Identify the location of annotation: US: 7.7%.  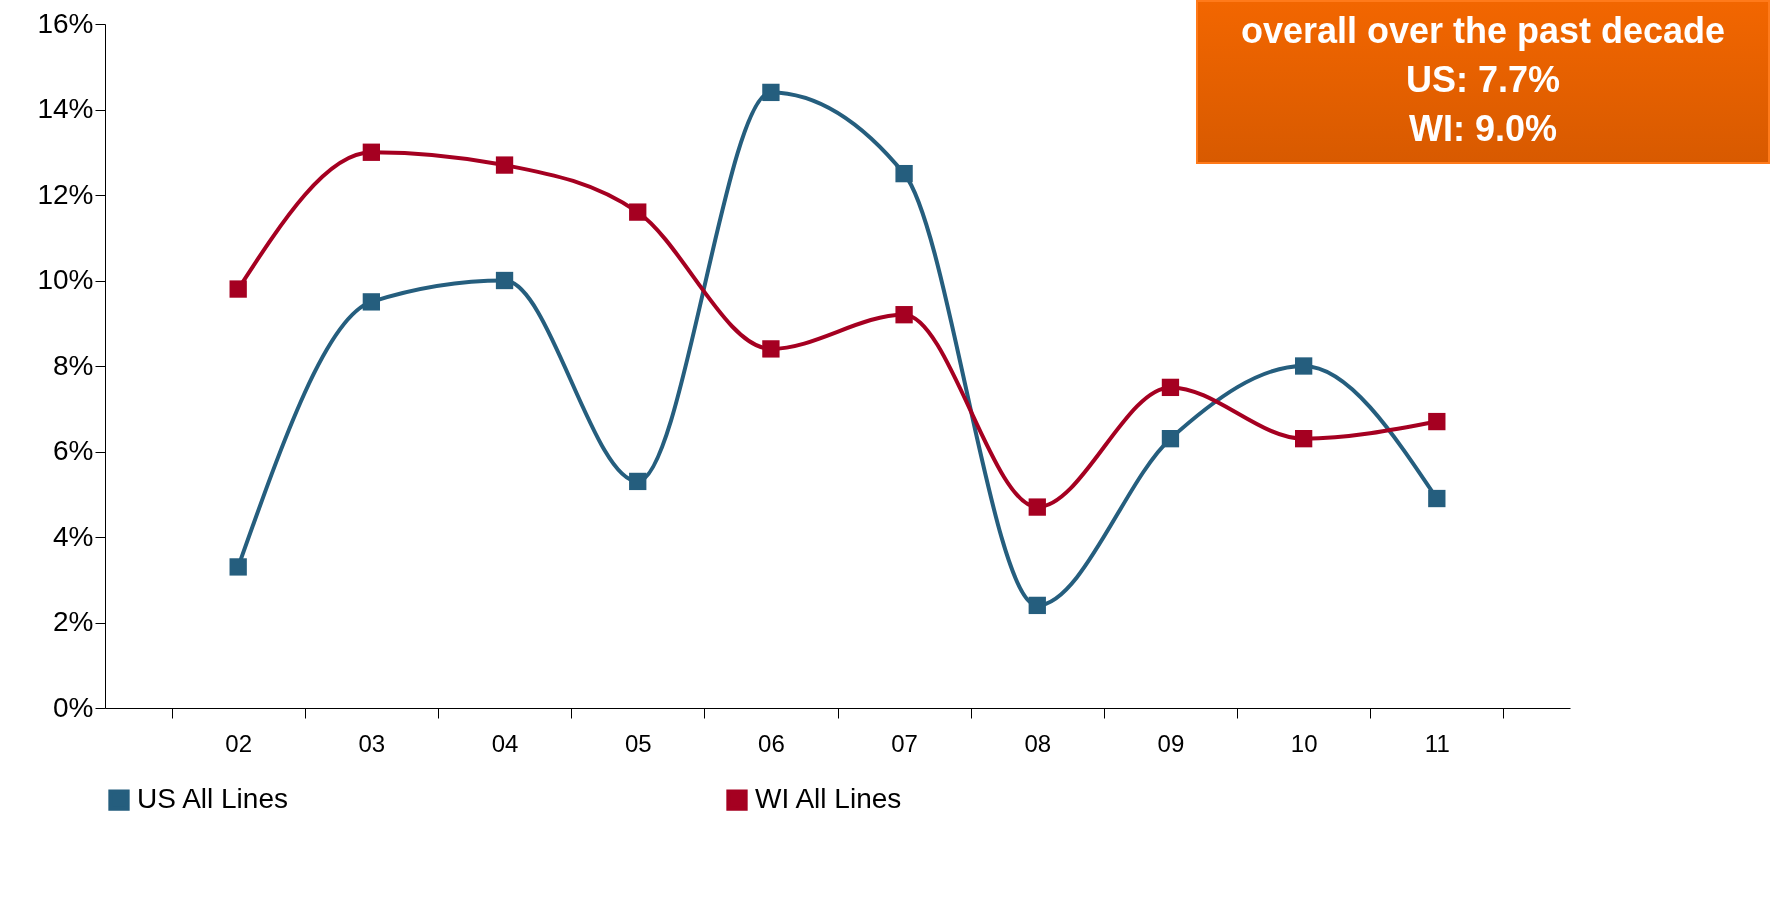
(1483, 79).